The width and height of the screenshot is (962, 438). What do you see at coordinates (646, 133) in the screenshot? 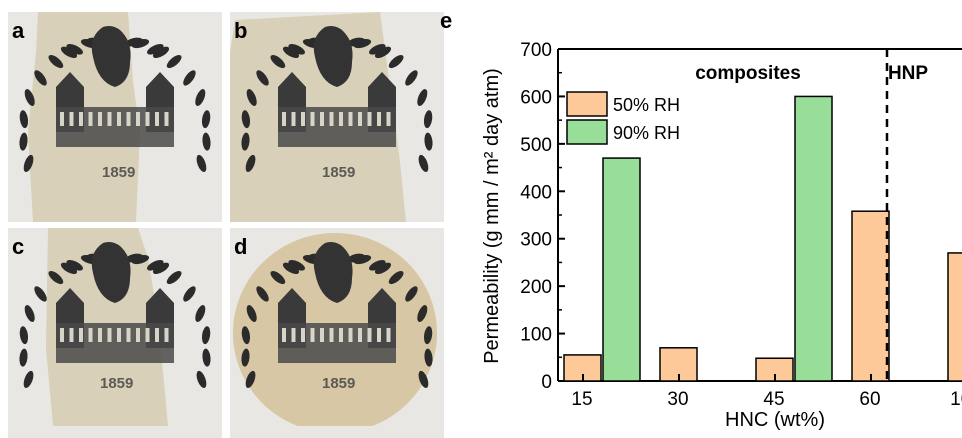
I see `legend-label: 90% RH` at bounding box center [646, 133].